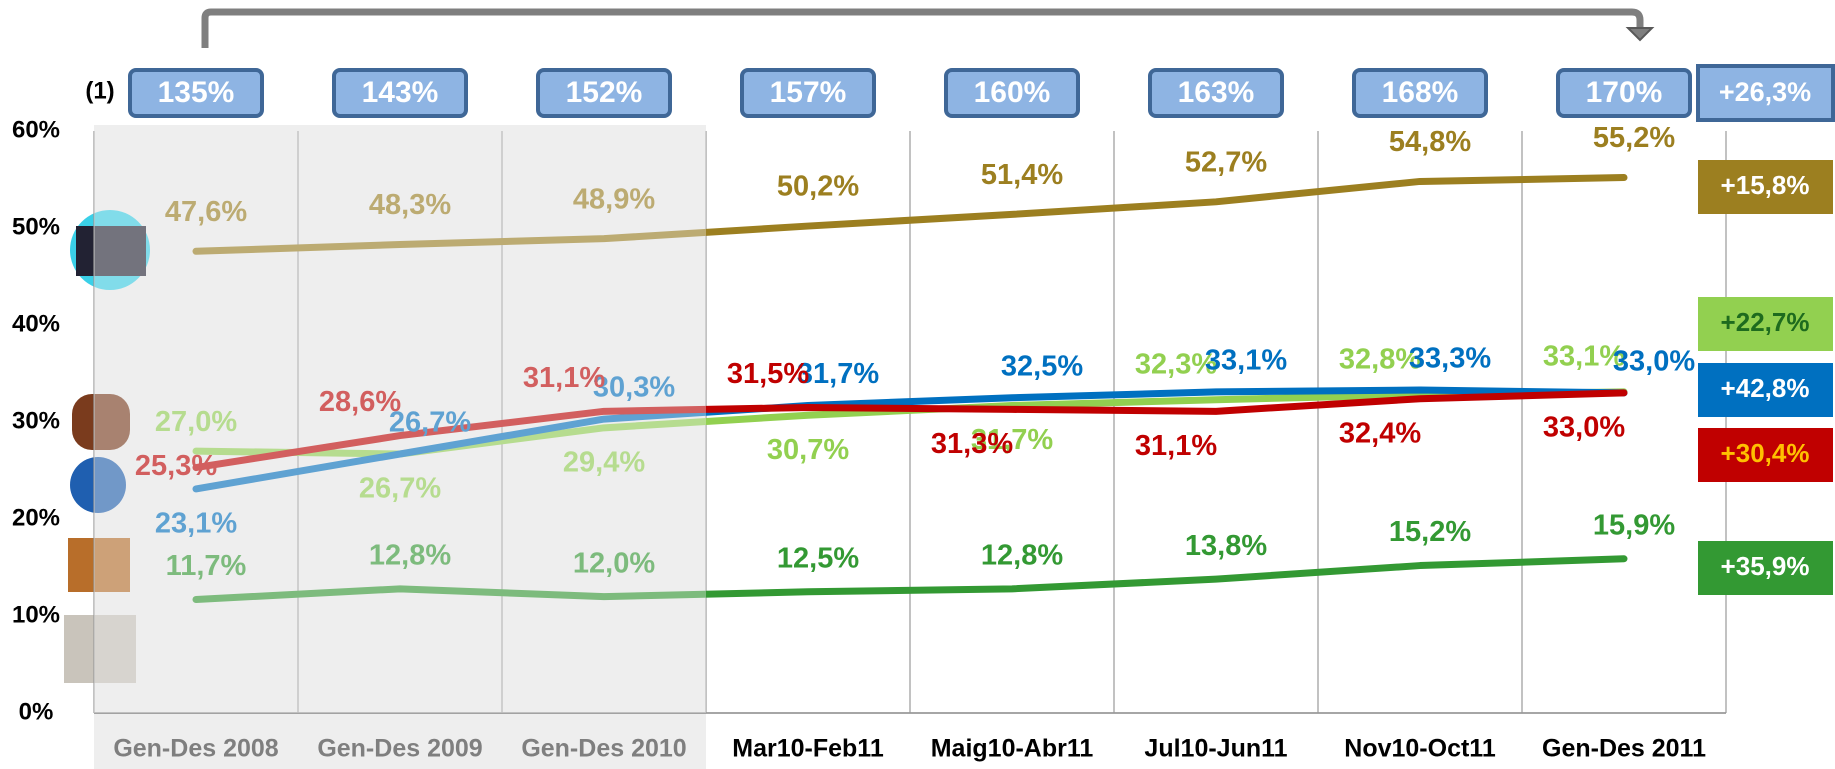  Describe the element at coordinates (1380, 433) in the screenshot. I see `data-label: 32,4%` at that location.